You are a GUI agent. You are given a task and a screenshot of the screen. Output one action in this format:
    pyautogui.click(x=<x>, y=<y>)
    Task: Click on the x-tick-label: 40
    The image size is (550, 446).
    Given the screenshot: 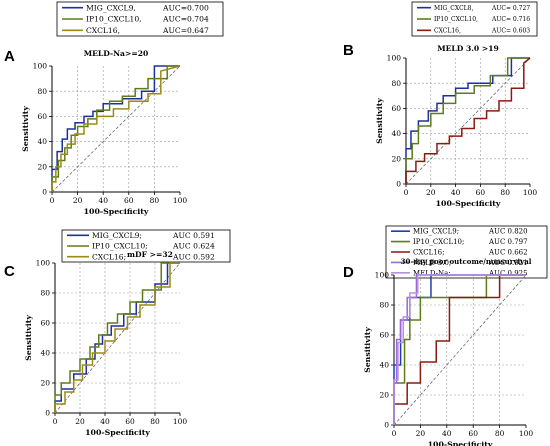 What is the action you would take?
    pyautogui.click(x=447, y=433)
    